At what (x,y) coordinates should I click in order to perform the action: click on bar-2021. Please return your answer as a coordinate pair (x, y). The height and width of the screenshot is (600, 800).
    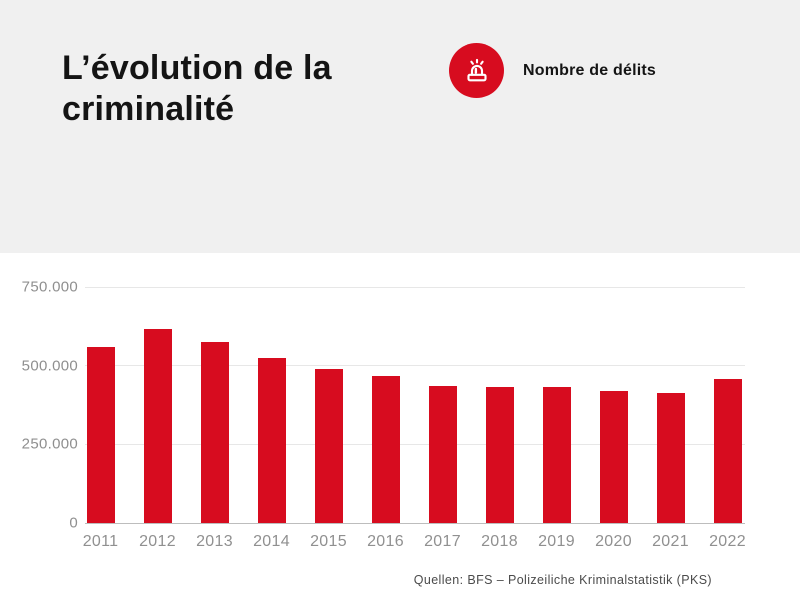
    Looking at the image, I should click on (670, 458).